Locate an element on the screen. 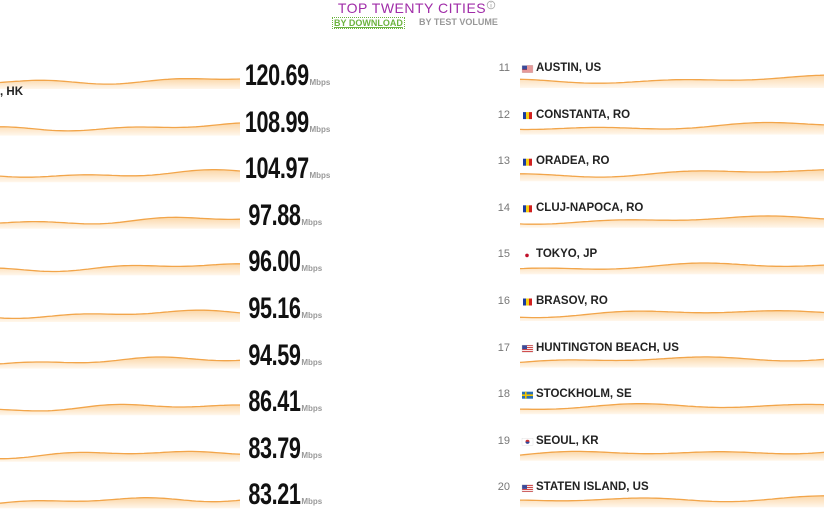 This screenshot has width=824, height=515. flag-circle is located at coordinates (527, 442).